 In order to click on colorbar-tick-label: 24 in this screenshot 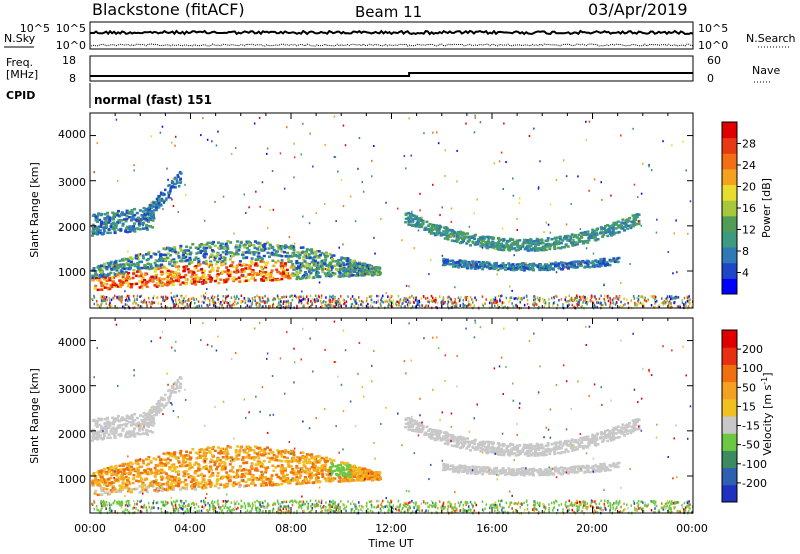, I will do `click(749, 165)`.